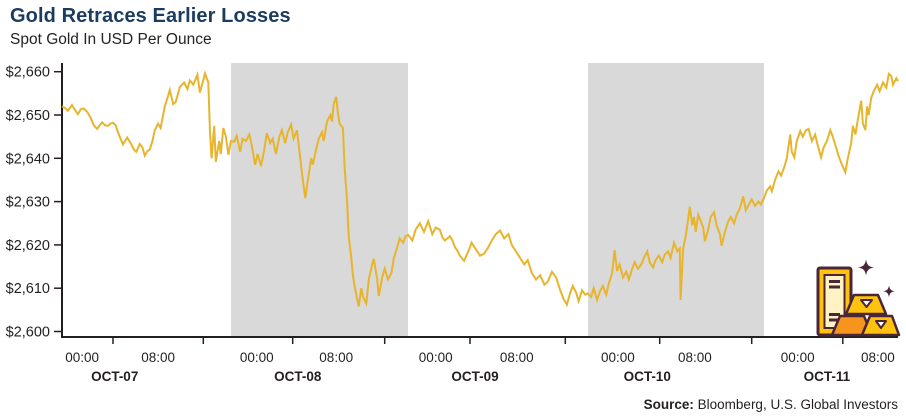  I want to click on source-text: Bloomberg, U.S. Global Investors, so click(797, 404).